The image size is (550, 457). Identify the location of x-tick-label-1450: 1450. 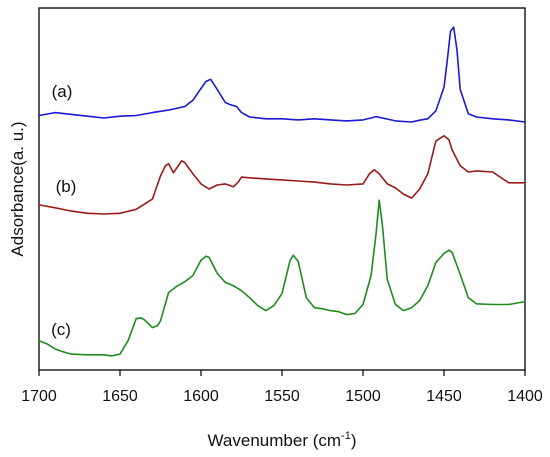
(444, 396).